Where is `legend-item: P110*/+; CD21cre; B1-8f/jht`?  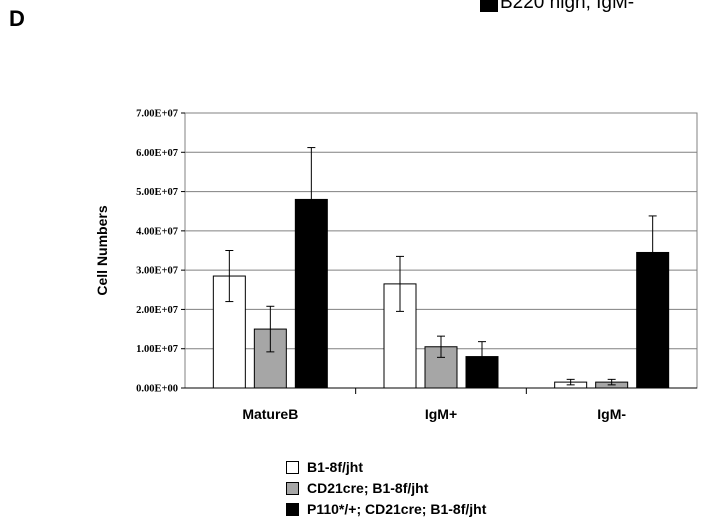 legend-item: P110*/+; CD21cre; B1-8f/jht is located at coordinates (386, 509).